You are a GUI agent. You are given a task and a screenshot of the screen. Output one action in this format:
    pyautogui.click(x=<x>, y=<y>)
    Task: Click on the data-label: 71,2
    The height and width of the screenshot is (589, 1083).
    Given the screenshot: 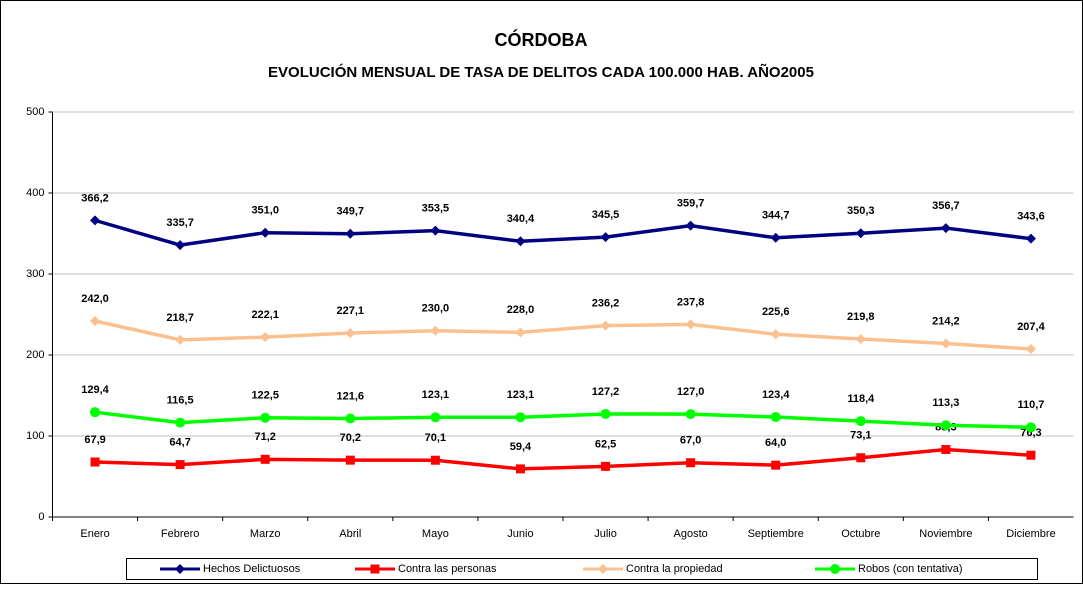 What is the action you would take?
    pyautogui.click(x=264, y=437)
    